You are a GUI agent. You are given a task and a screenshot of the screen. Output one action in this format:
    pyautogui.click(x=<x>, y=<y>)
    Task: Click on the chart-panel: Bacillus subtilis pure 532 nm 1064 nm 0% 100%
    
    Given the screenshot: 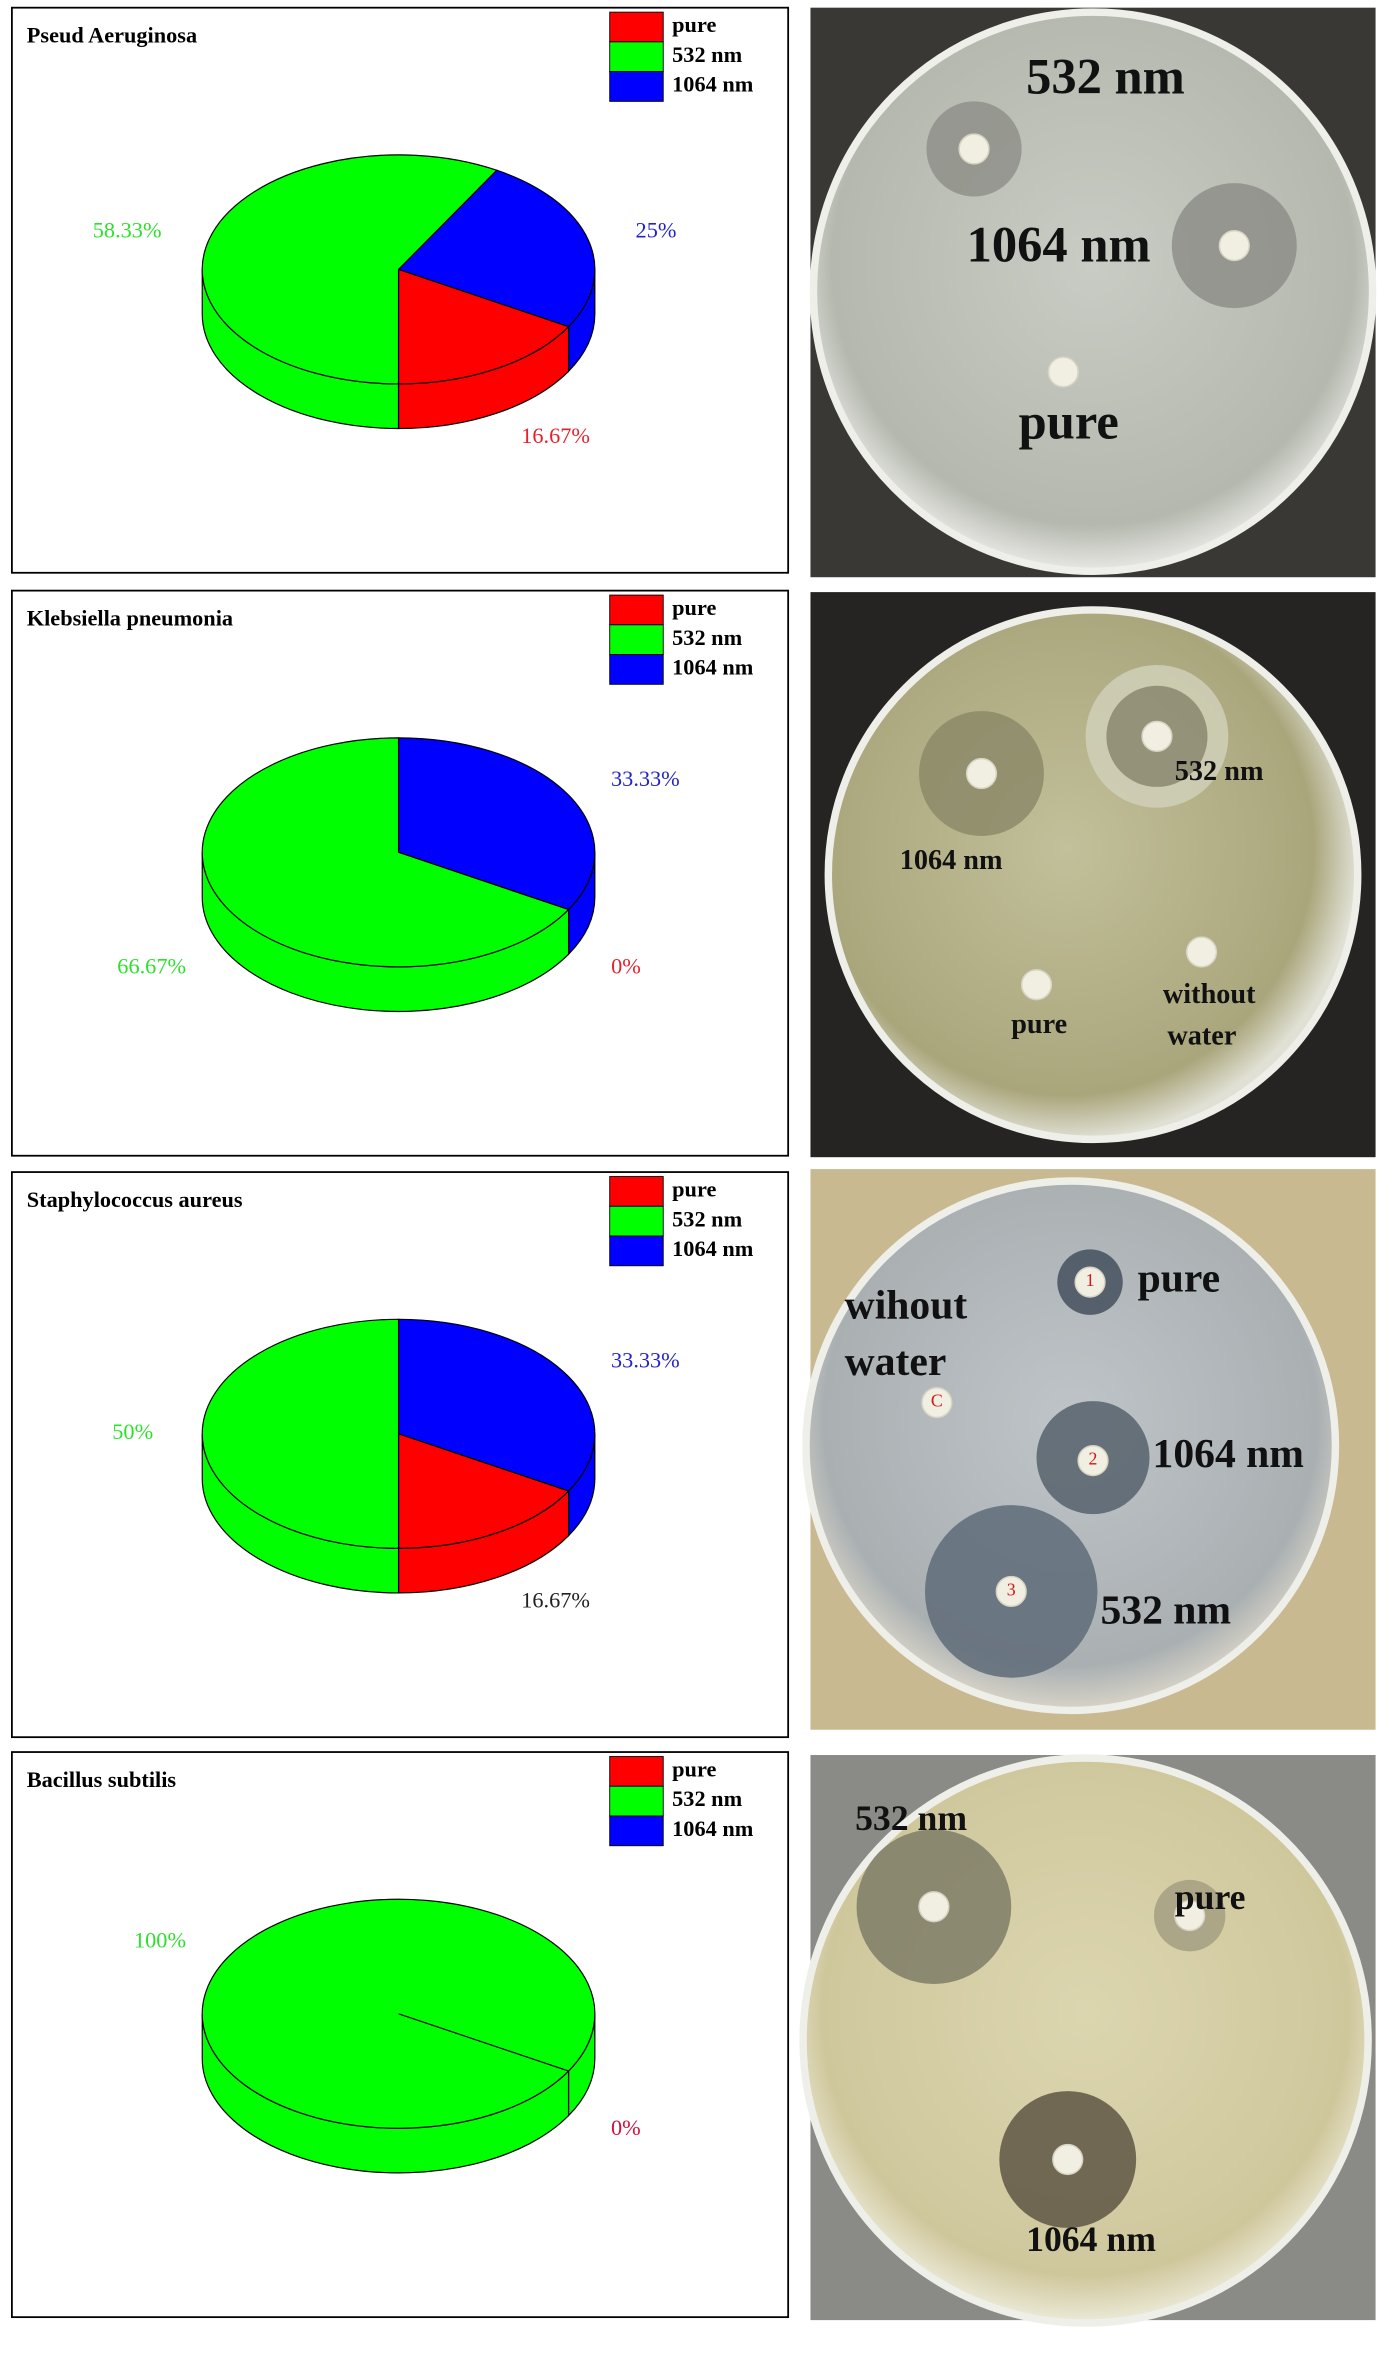 What is the action you would take?
    pyautogui.click(x=400, y=2035)
    